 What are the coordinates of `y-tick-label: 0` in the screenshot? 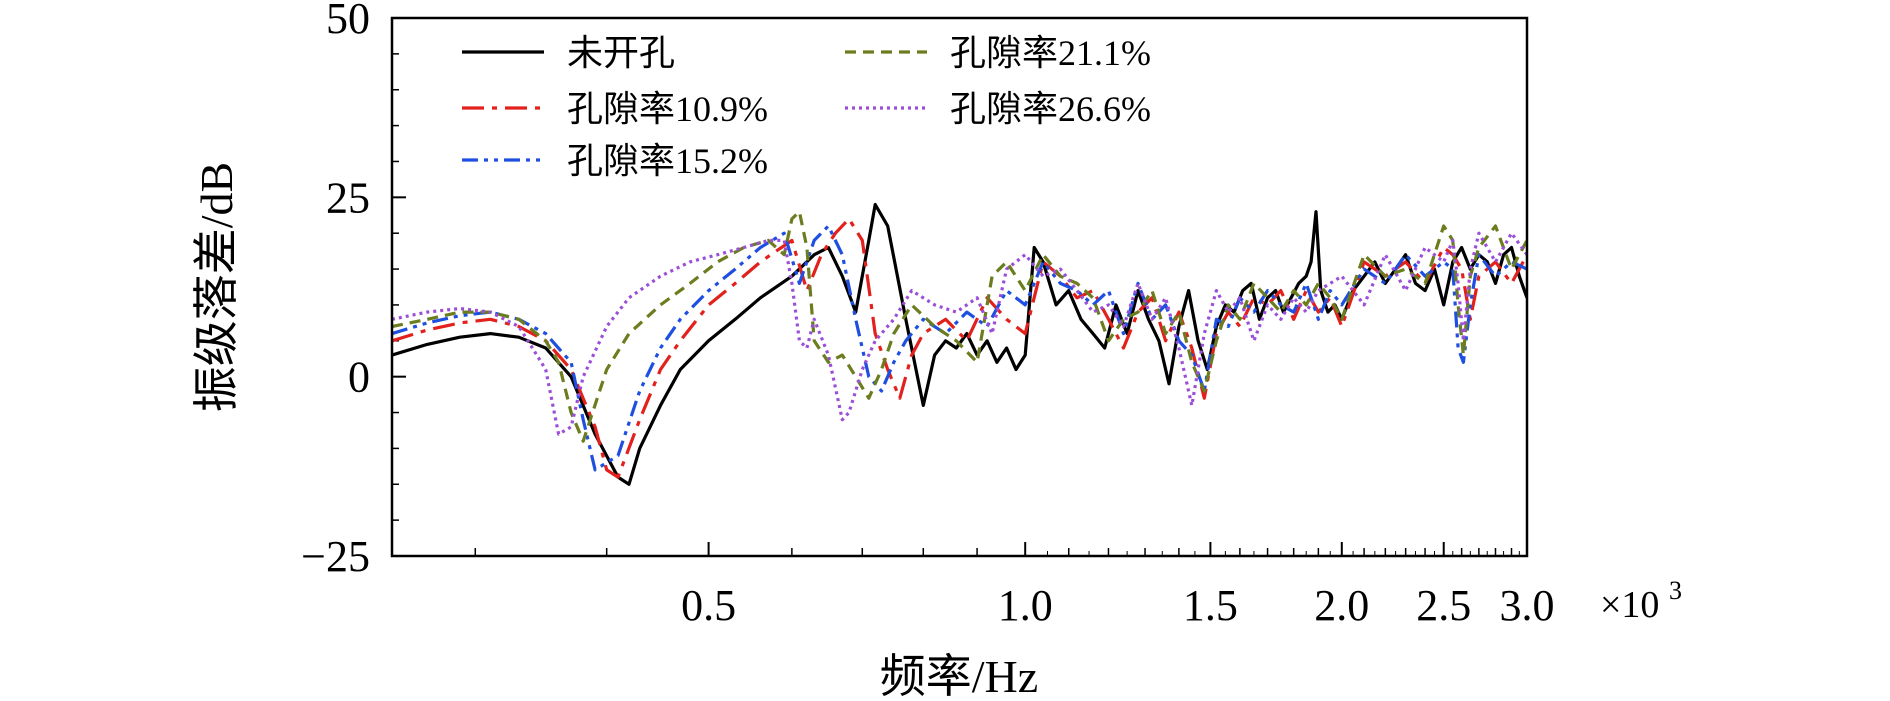 It's located at (359, 377).